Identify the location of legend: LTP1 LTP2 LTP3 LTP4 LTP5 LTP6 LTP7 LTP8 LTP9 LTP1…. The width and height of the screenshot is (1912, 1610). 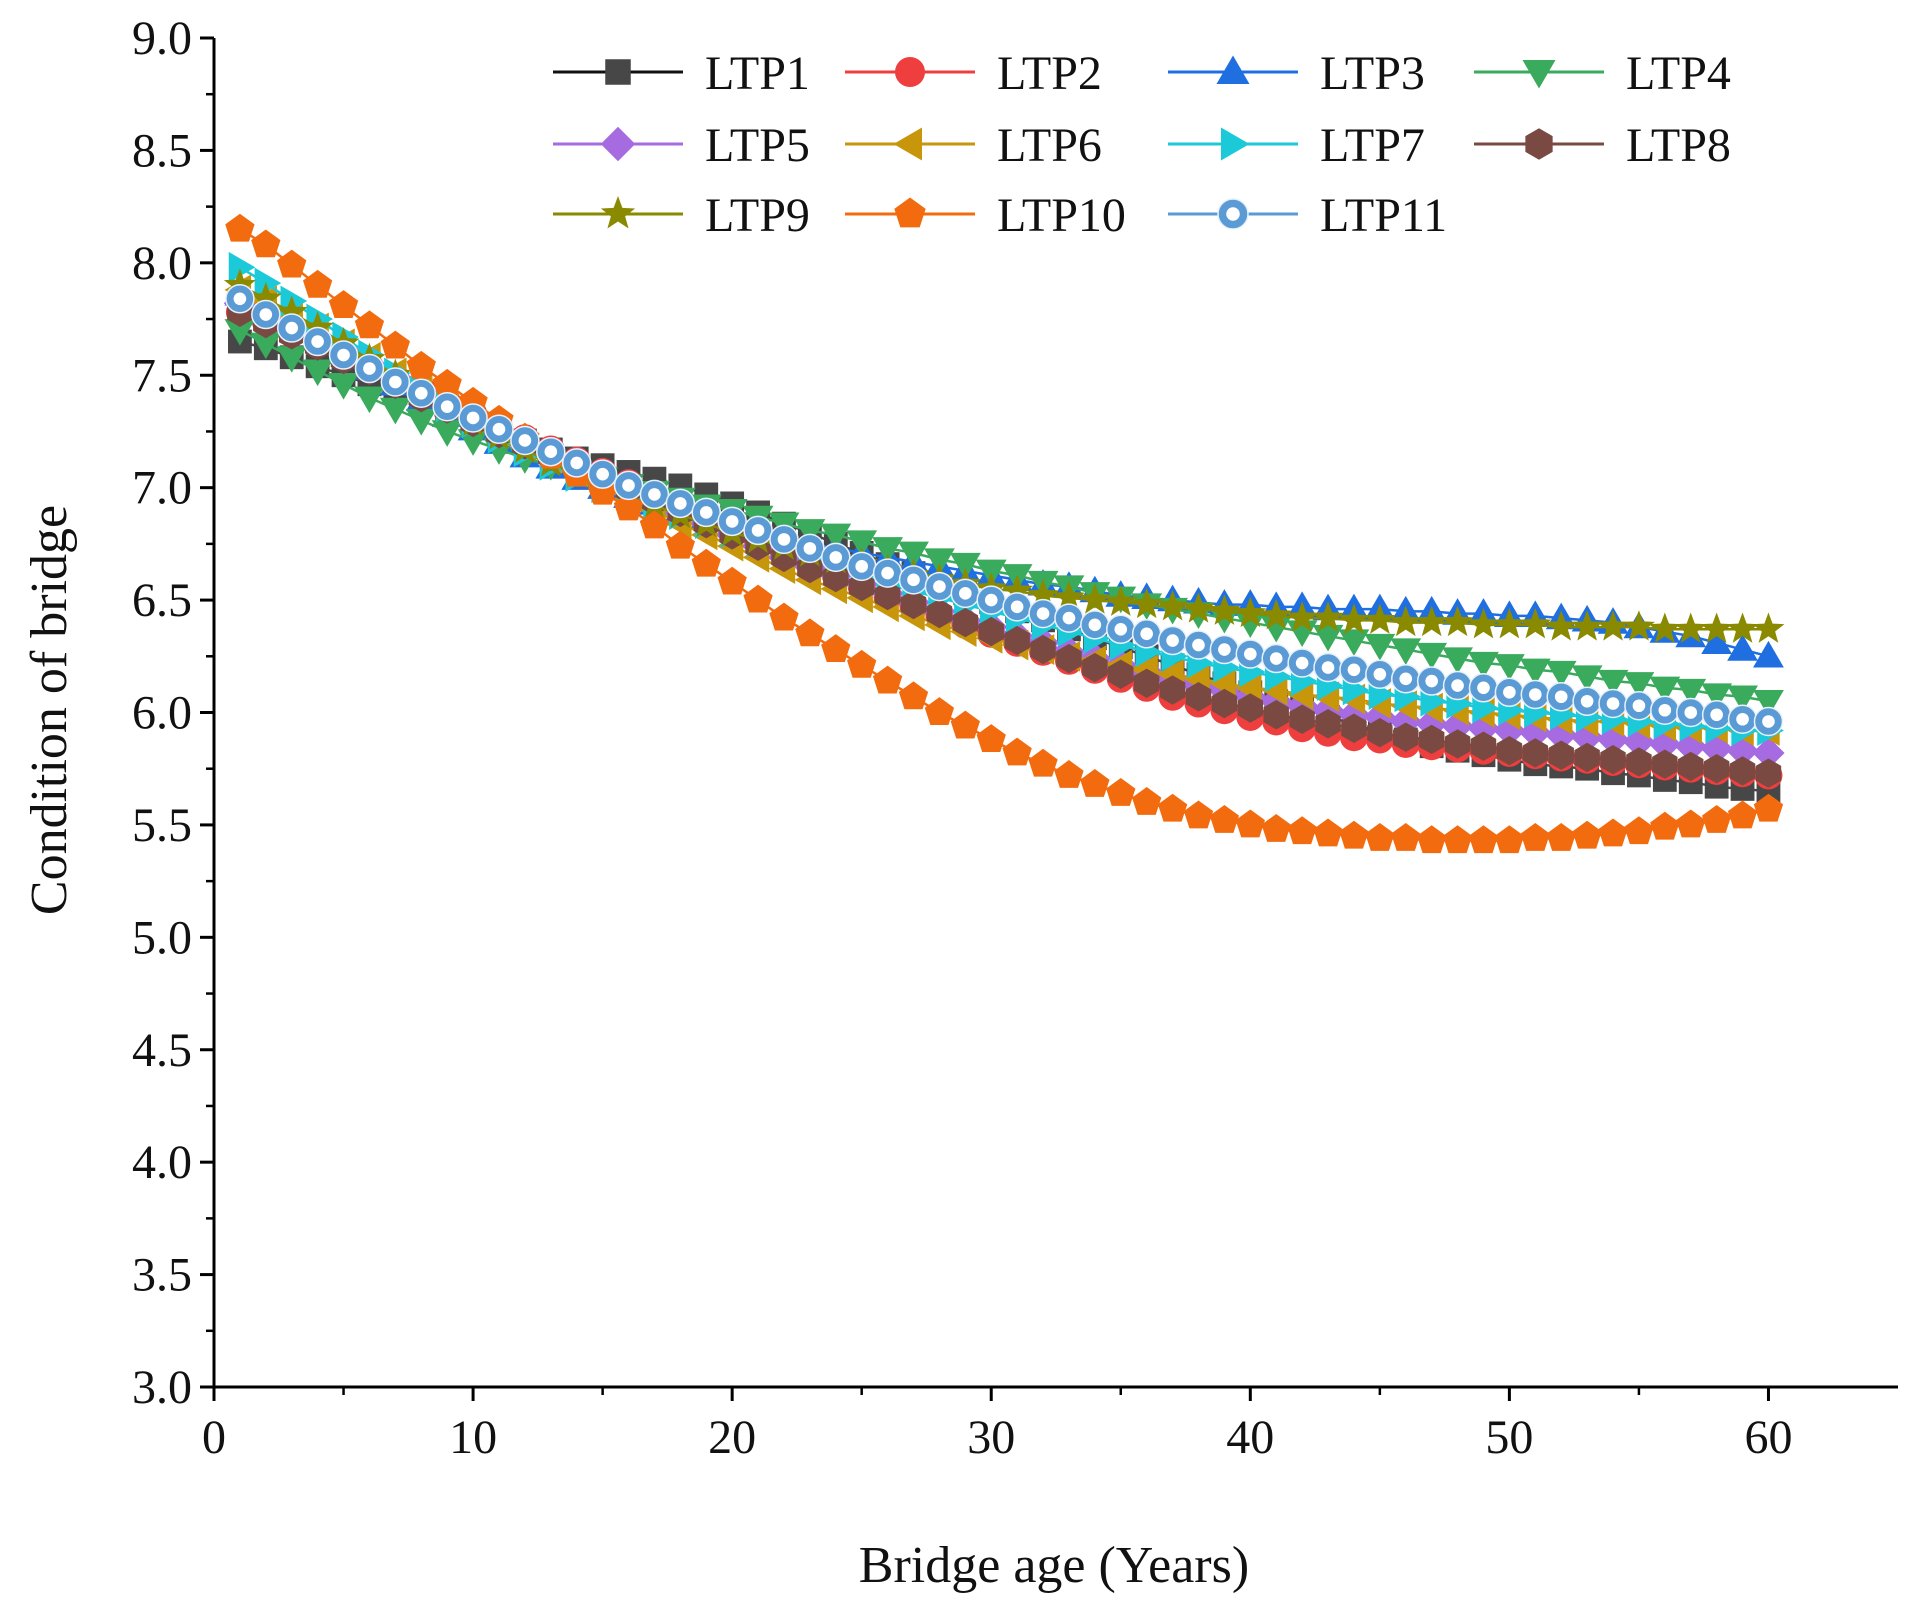
(1142, 144).